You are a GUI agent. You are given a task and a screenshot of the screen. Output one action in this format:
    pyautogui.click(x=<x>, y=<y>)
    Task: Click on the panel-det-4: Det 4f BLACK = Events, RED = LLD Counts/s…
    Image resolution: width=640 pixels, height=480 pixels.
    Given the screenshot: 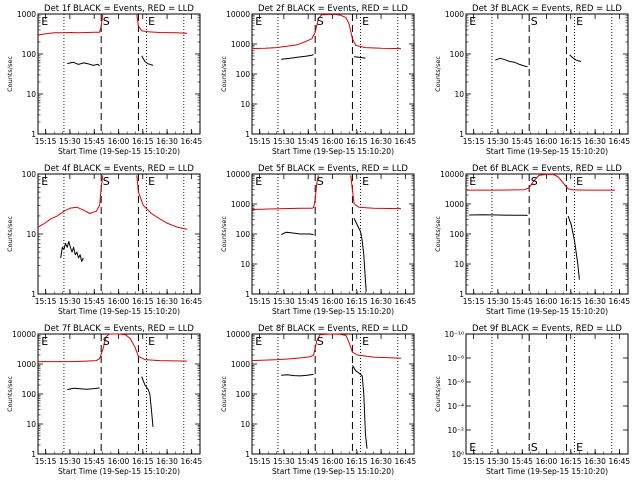 What is the action you would take?
    pyautogui.click(x=104, y=240)
    